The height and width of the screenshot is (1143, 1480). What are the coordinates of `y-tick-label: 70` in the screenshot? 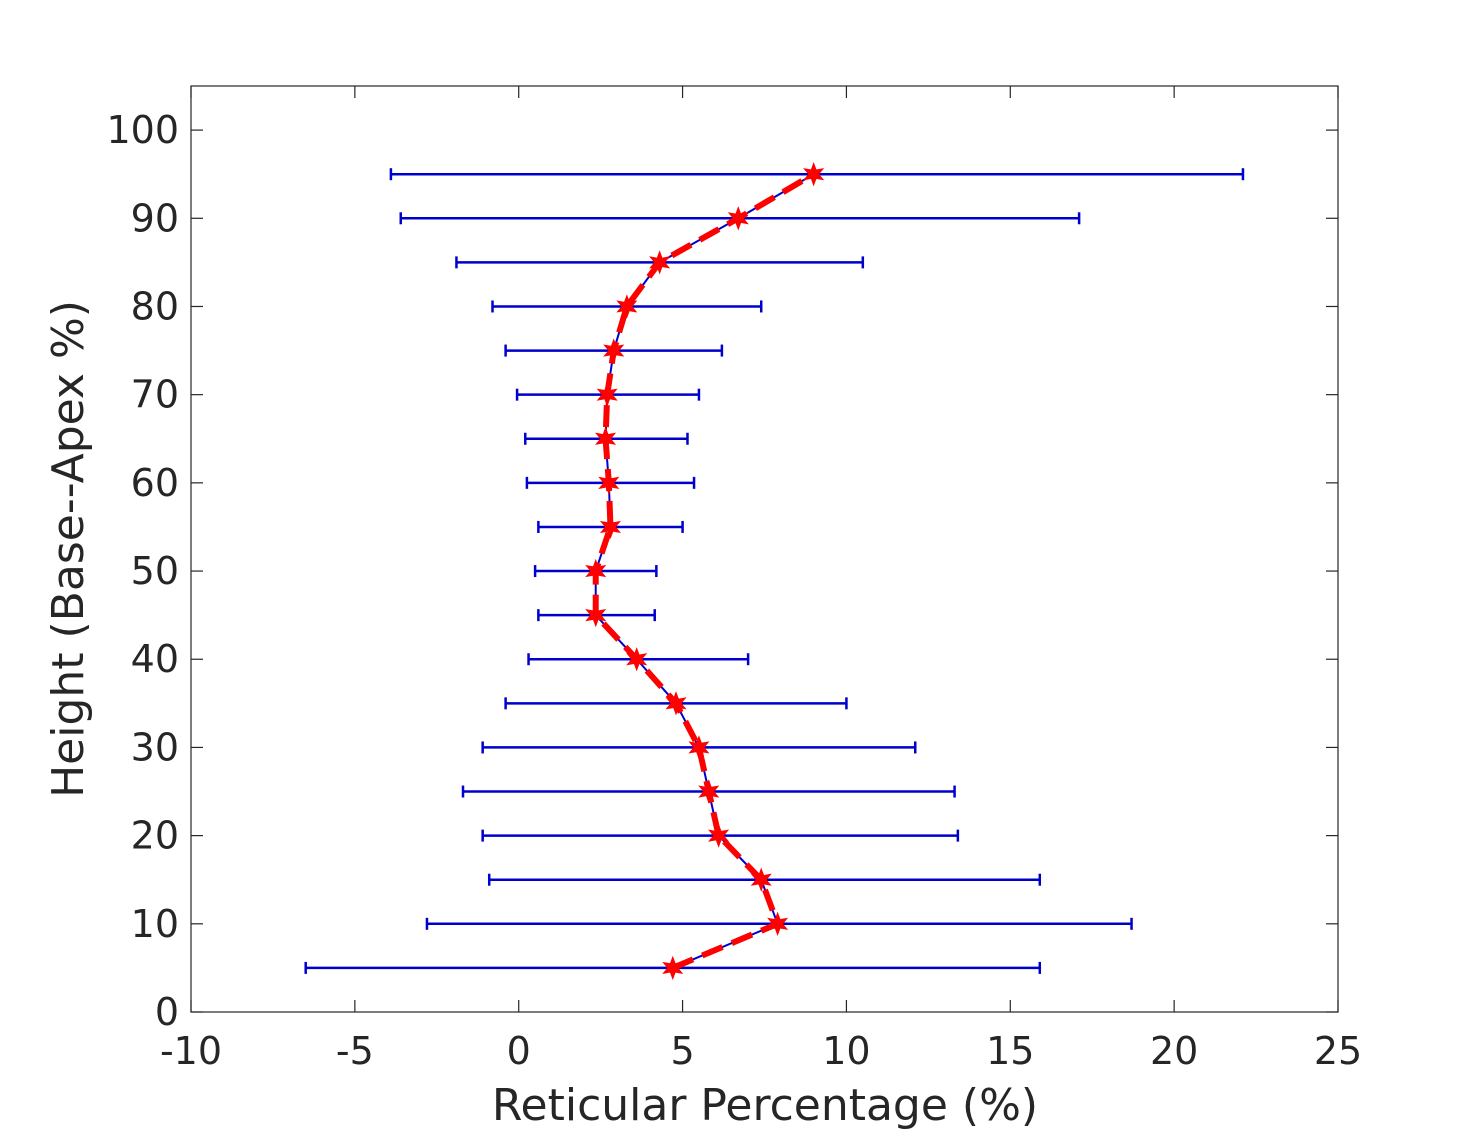 It's located at (155, 395).